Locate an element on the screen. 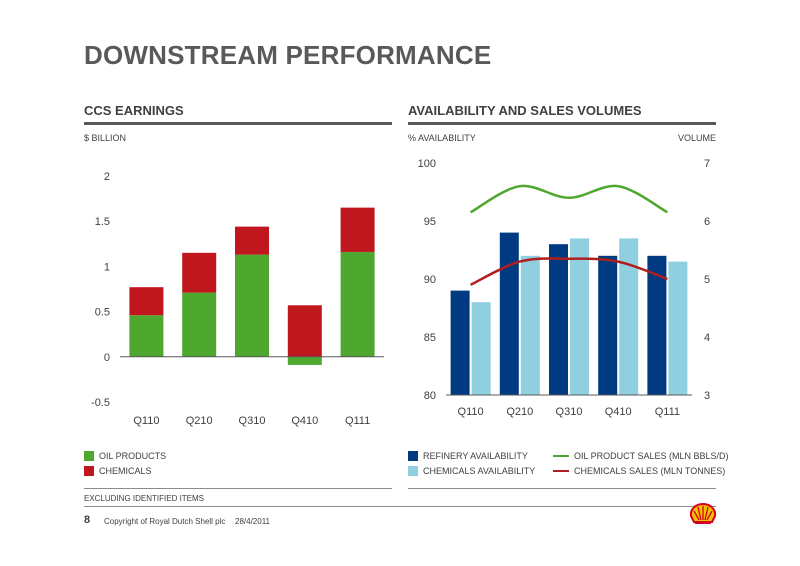 This screenshot has width=800, height=566. left-x-tick-label: Q111 is located at coordinates (357, 421).